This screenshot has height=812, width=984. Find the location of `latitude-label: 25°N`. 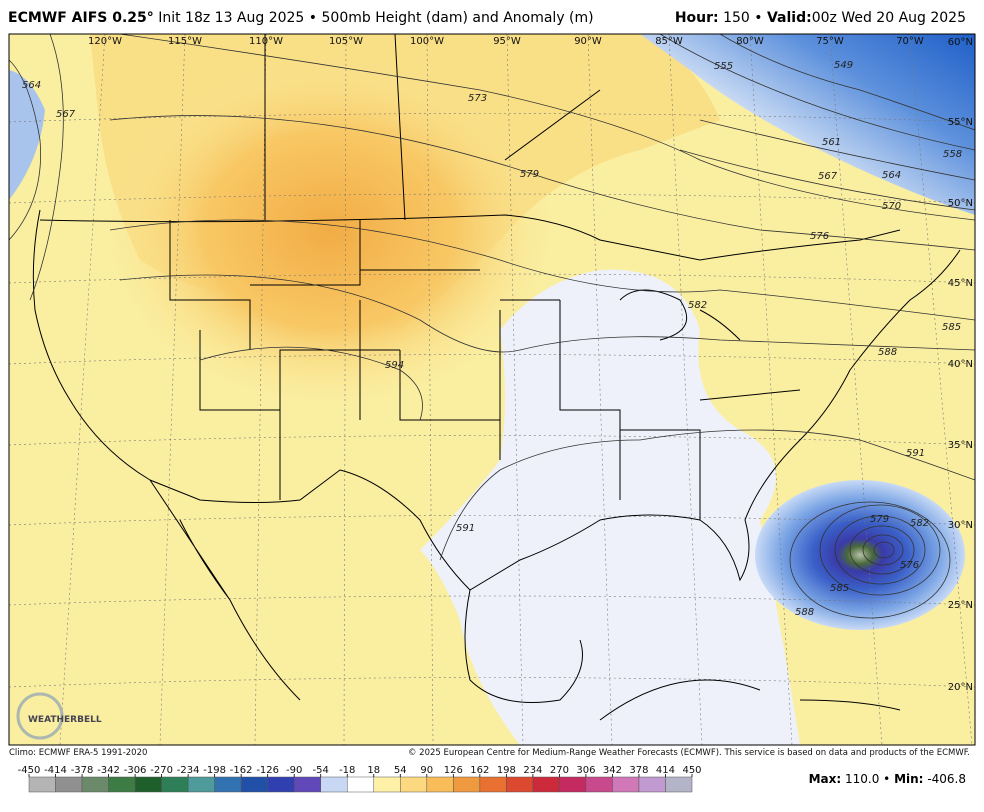

latitude-label: 25°N is located at coordinates (960, 605).